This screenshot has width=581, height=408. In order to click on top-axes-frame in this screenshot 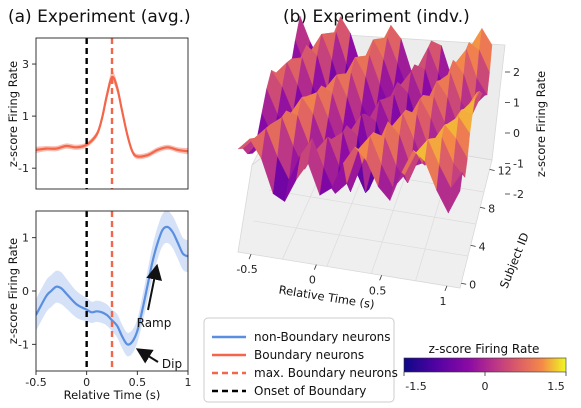, I will do `click(112, 113)`.